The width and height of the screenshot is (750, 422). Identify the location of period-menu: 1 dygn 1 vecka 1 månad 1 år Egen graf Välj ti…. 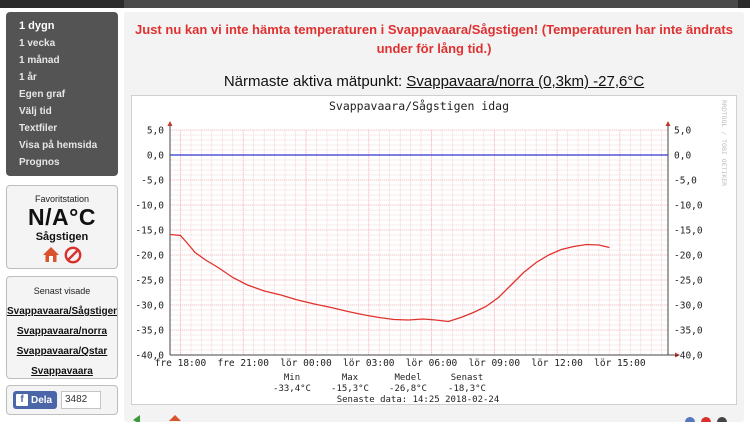
(62, 94).